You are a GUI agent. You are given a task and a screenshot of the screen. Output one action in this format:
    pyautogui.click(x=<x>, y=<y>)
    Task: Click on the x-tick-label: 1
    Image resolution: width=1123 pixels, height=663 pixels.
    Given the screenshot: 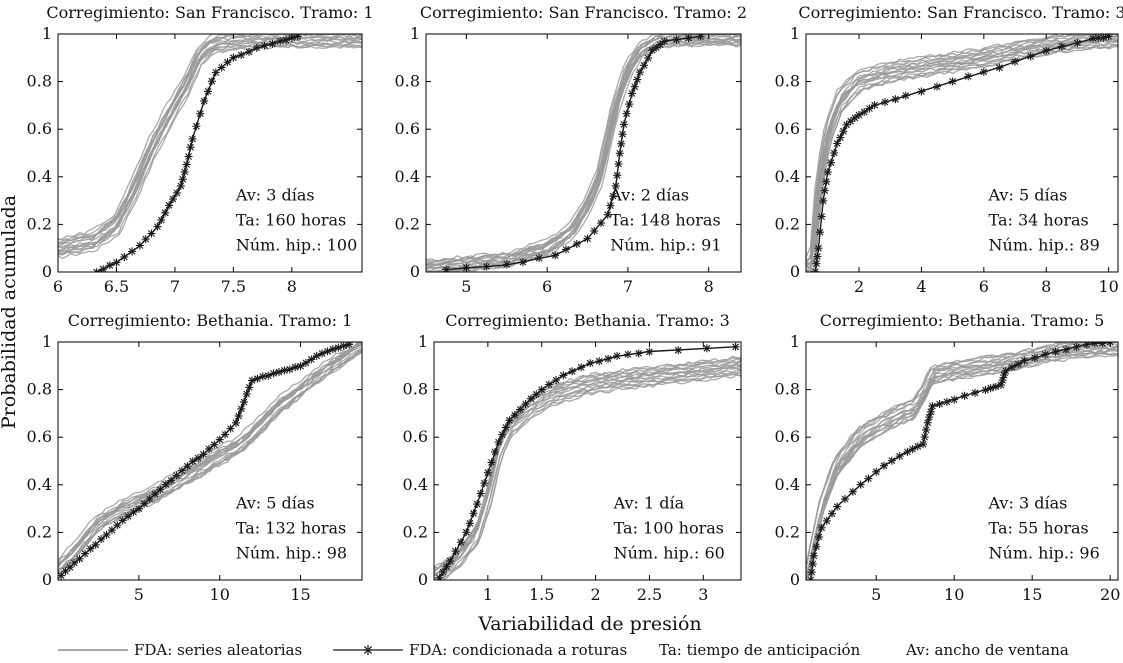 What is the action you would take?
    pyautogui.click(x=488, y=594)
    